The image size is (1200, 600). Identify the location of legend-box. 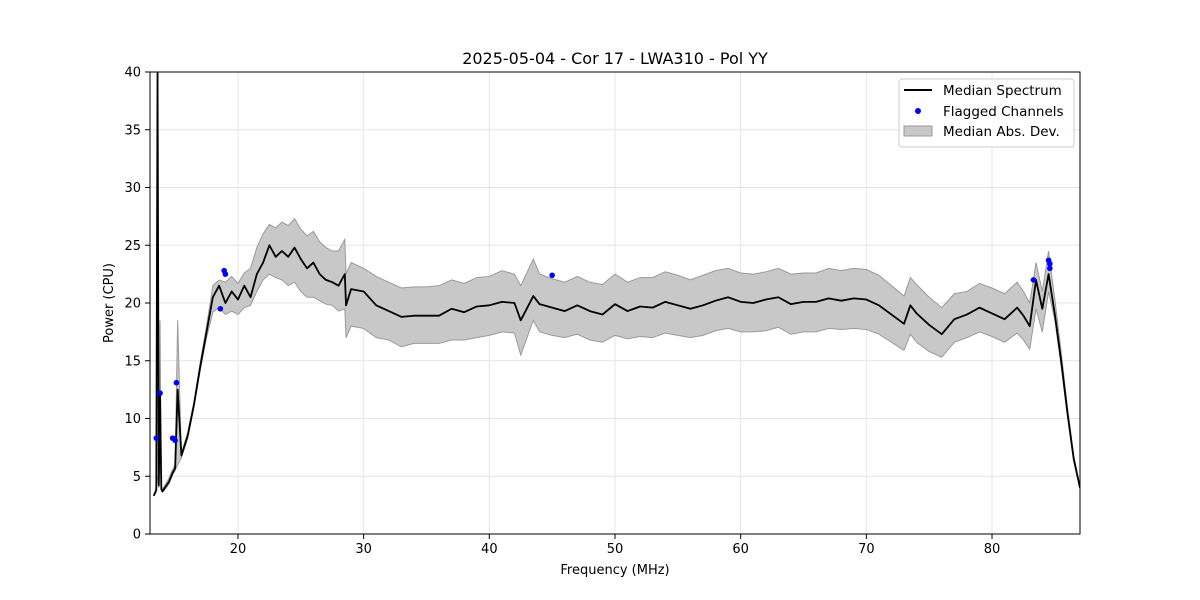
(986, 113).